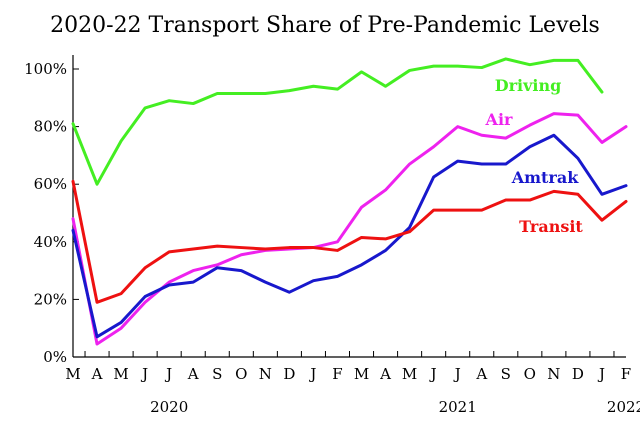 The width and height of the screenshot is (640, 424). What do you see at coordinates (623, 407) in the screenshot?
I see `year-label: 2022` at bounding box center [623, 407].